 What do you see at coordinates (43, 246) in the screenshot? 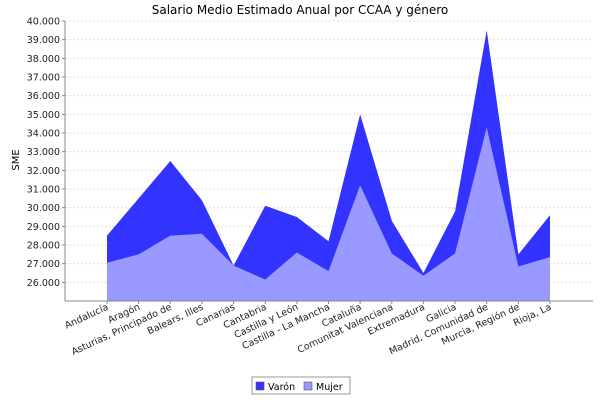
I see `y-tick-label: 28.000` at bounding box center [43, 246].